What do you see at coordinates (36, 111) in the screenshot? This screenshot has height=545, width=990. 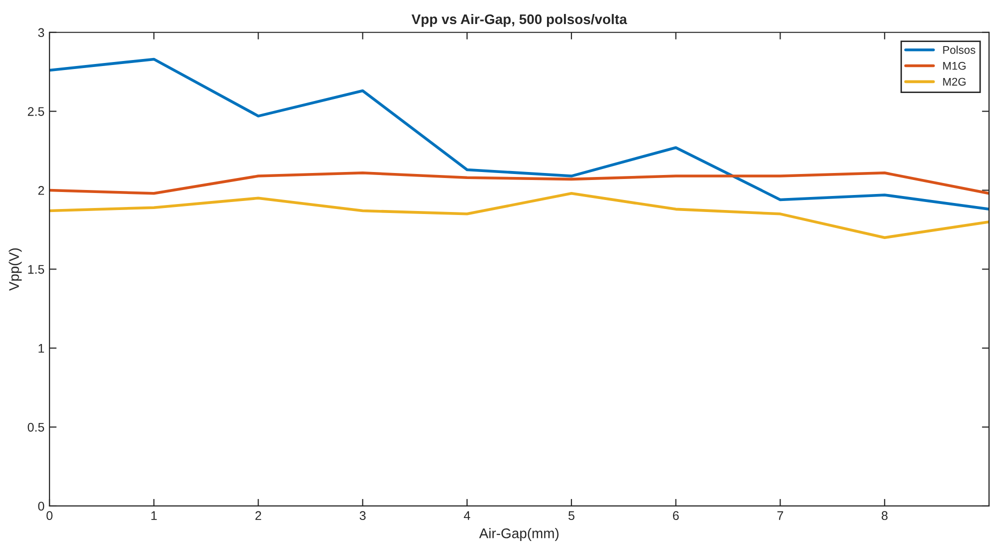 I see `y-tick-label: 2.5` at bounding box center [36, 111].